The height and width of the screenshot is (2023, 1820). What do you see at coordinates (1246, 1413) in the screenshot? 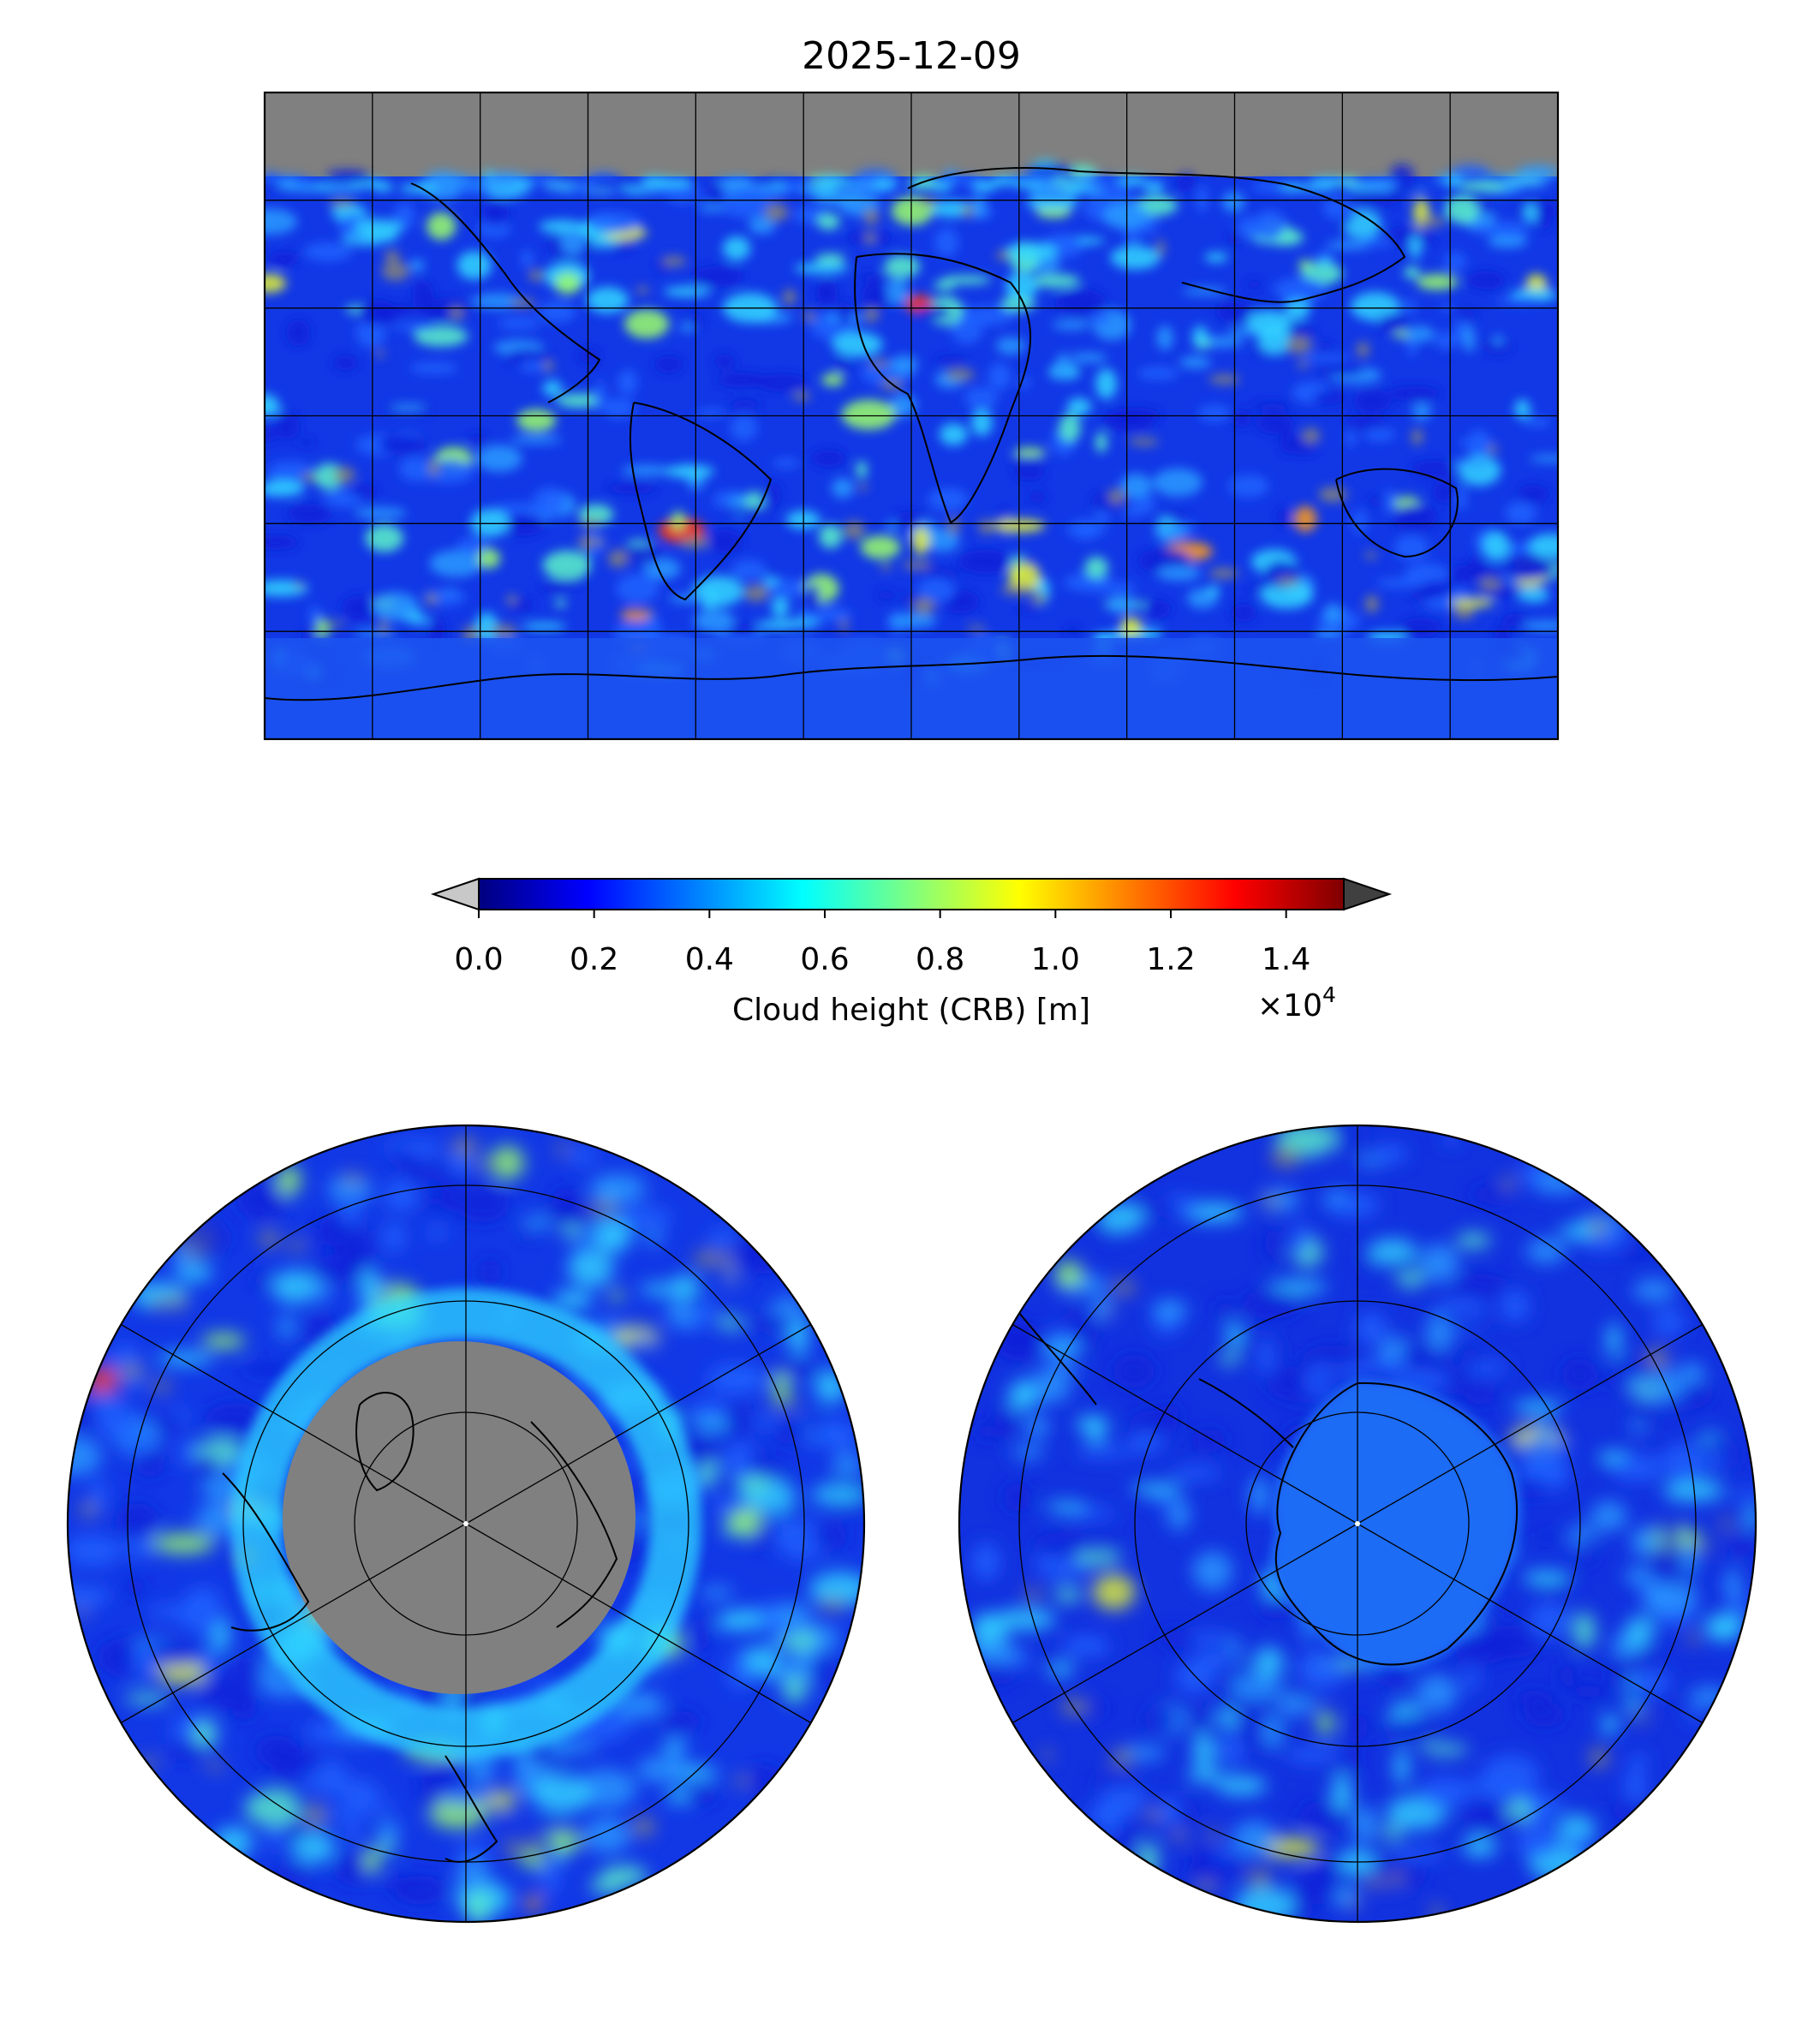
I see `antarctic-peninsula-coastline` at bounding box center [1246, 1413].